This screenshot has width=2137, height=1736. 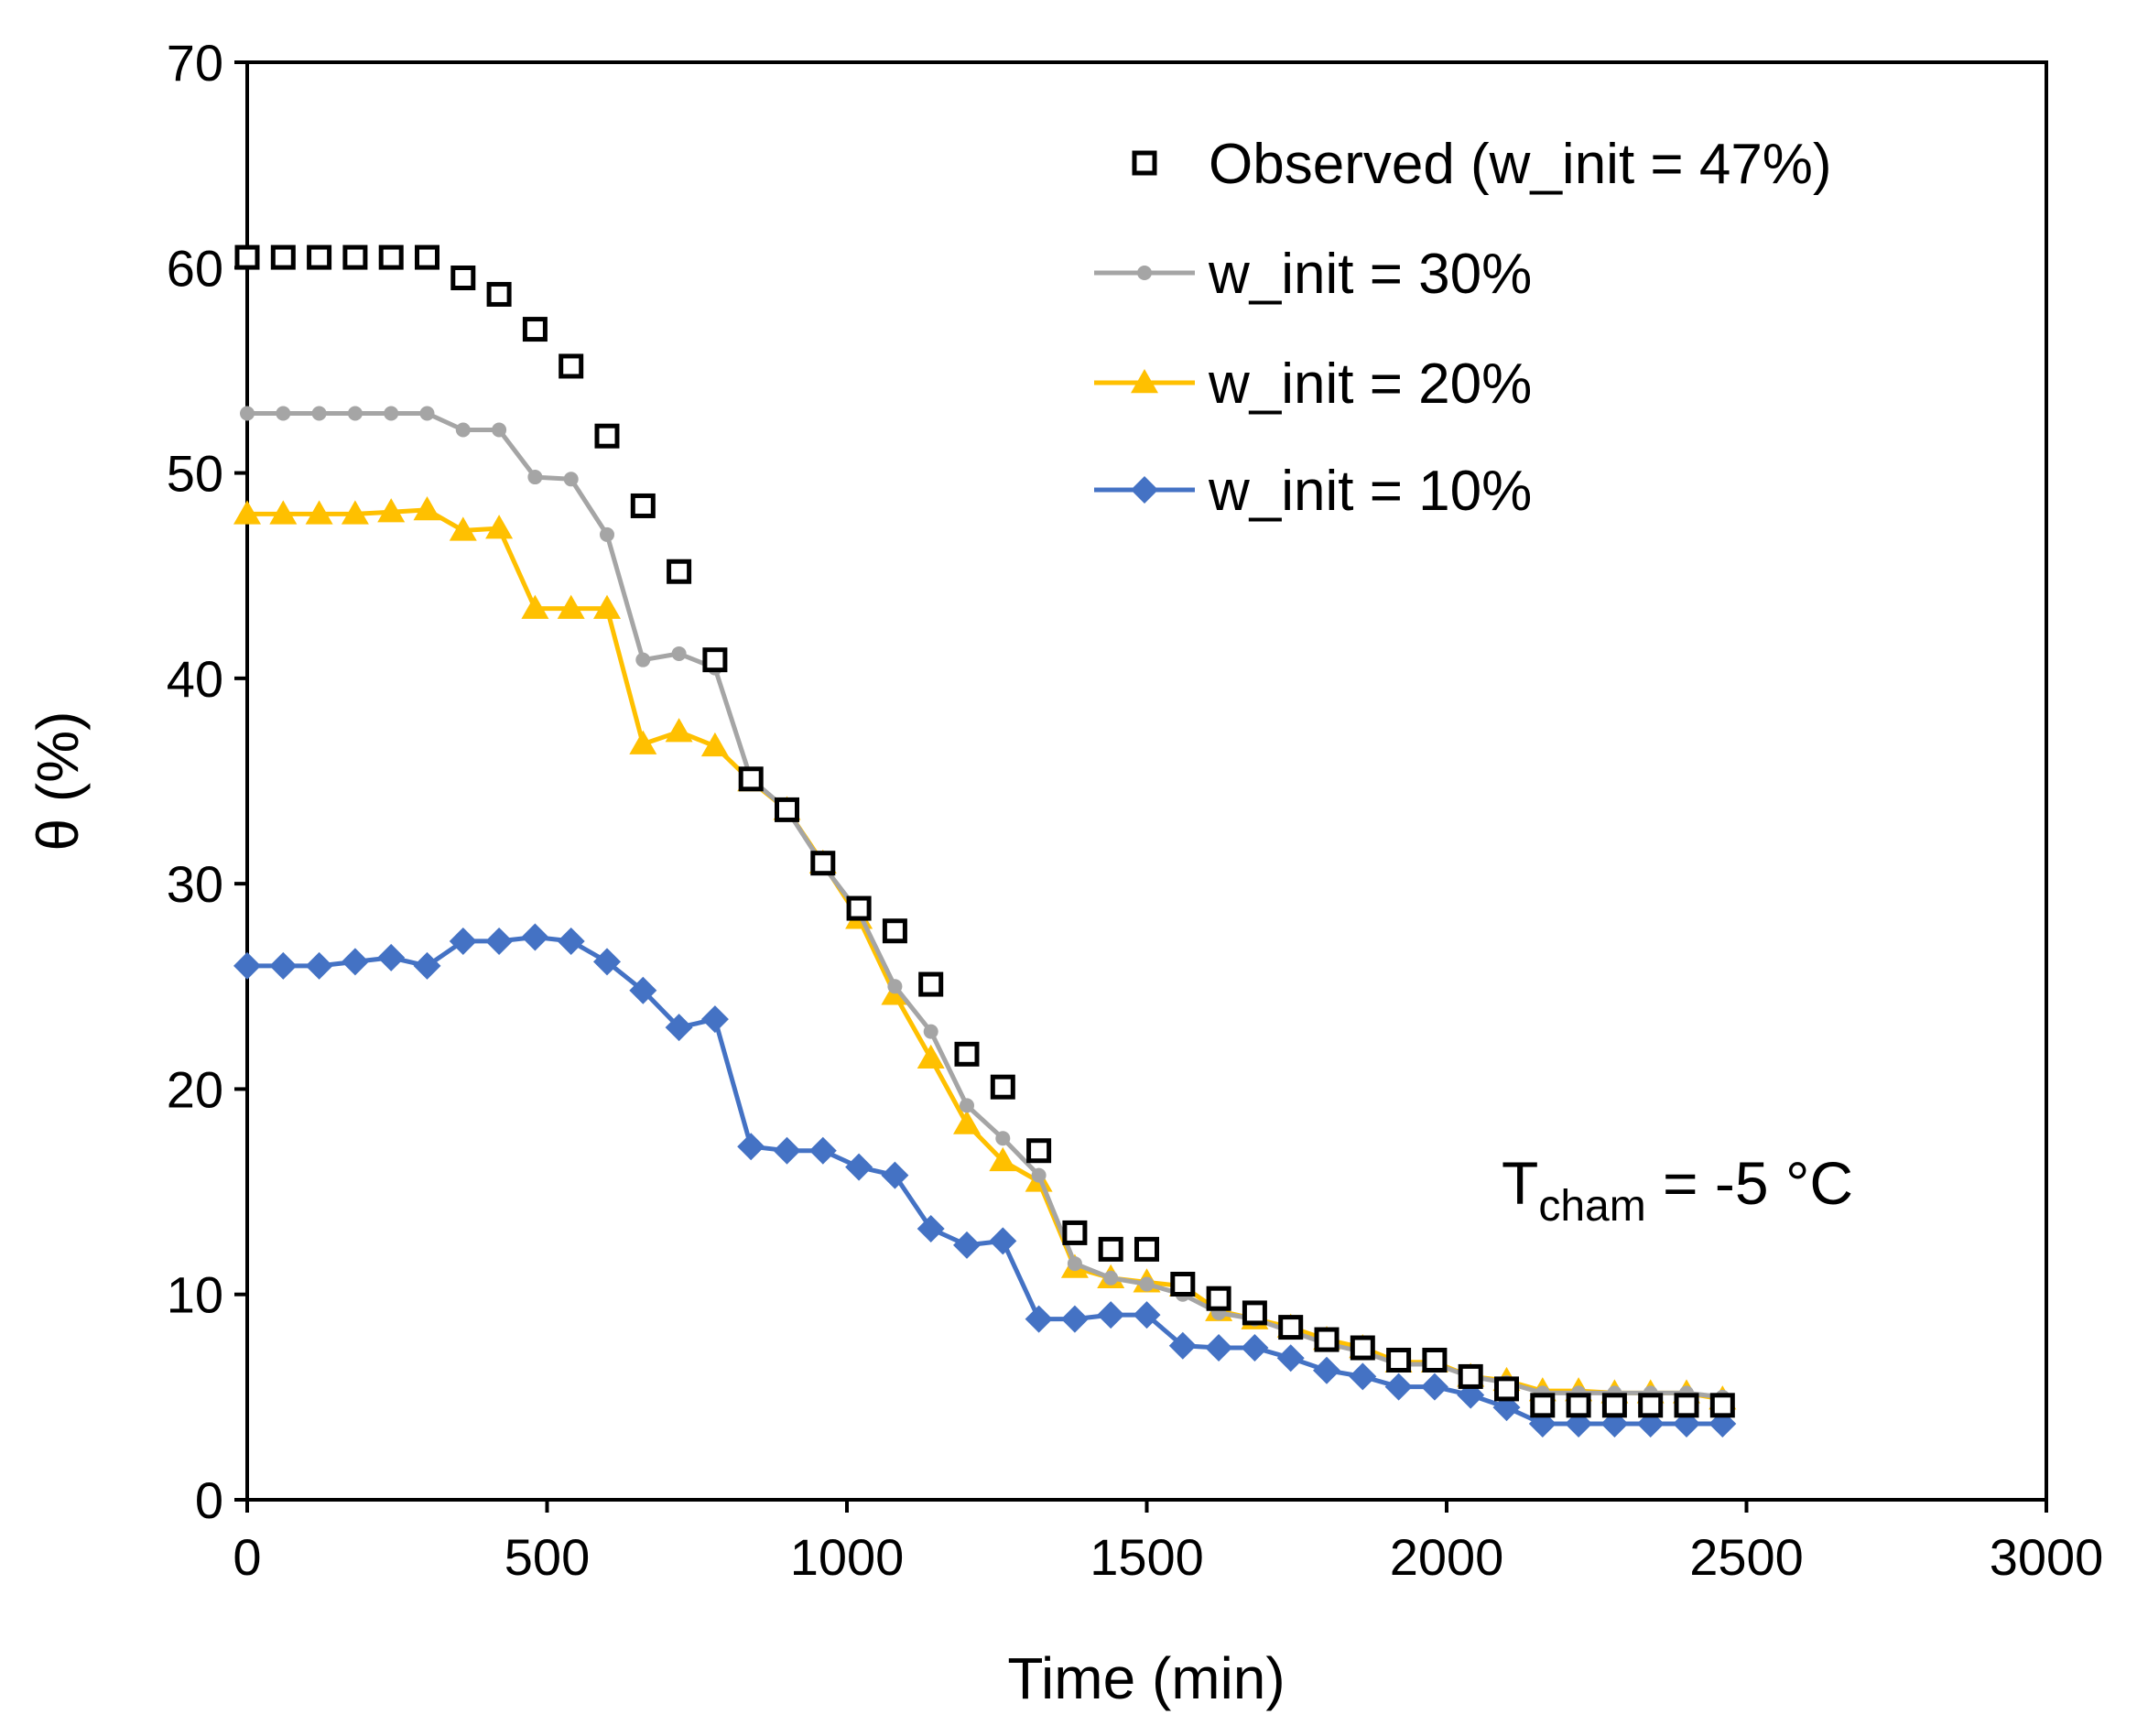 I want to click on y-tick-label: 50, so click(x=195, y=474).